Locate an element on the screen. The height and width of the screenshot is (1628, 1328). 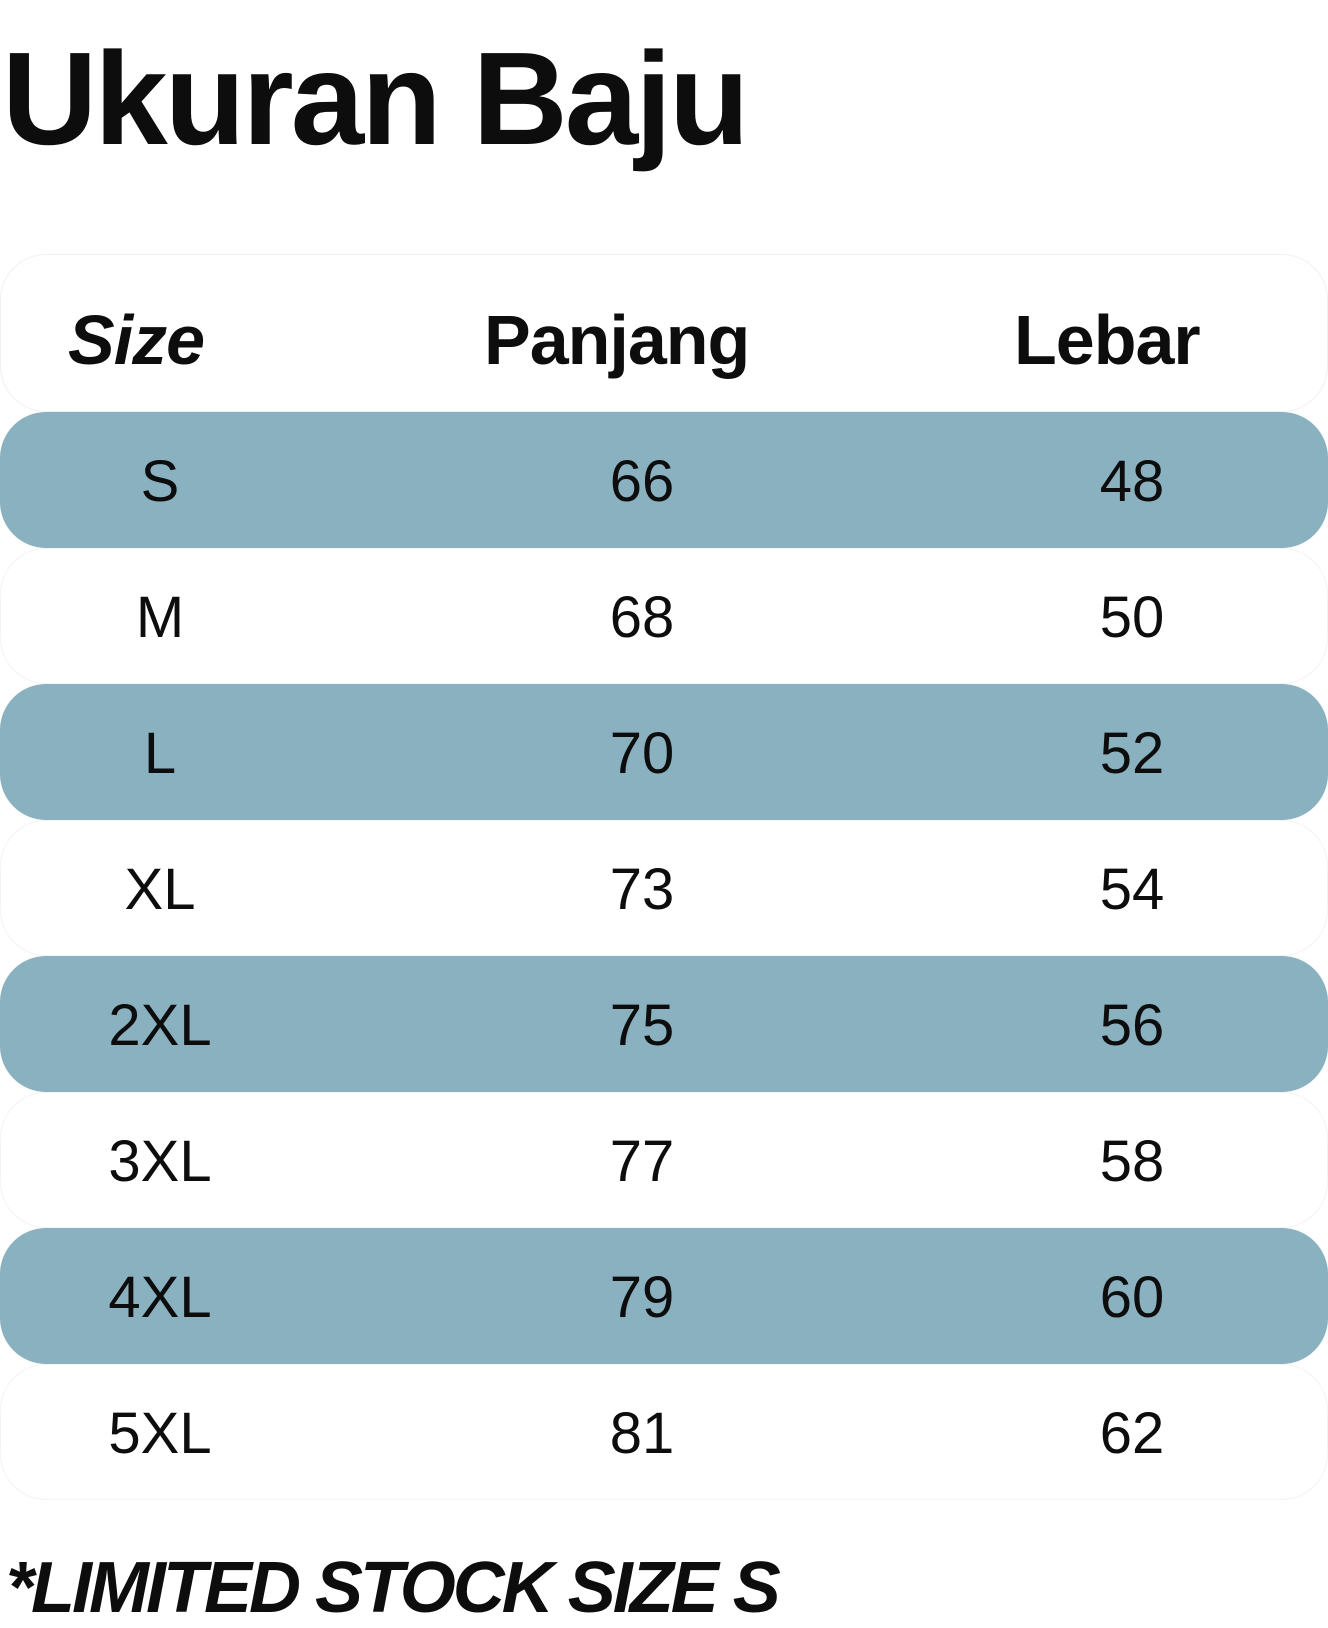
header-size: Size is located at coordinates (136, 340).